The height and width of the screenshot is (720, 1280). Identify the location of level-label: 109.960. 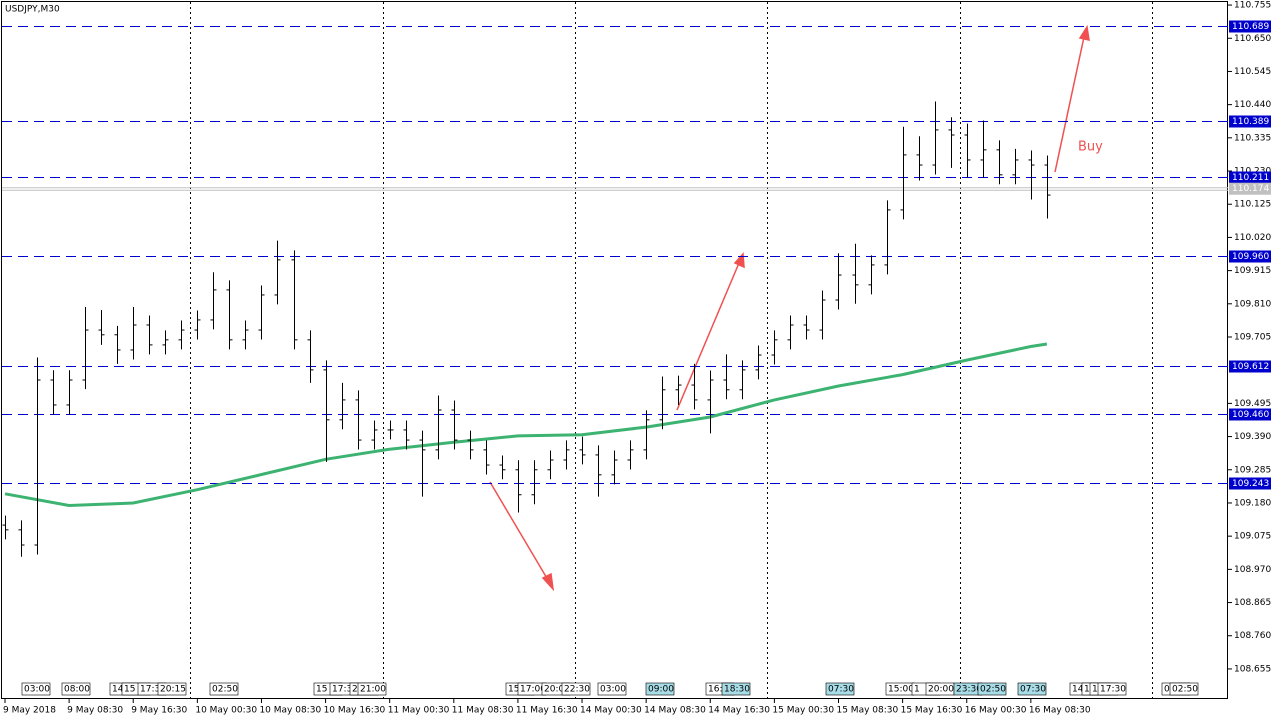
(1250, 257).